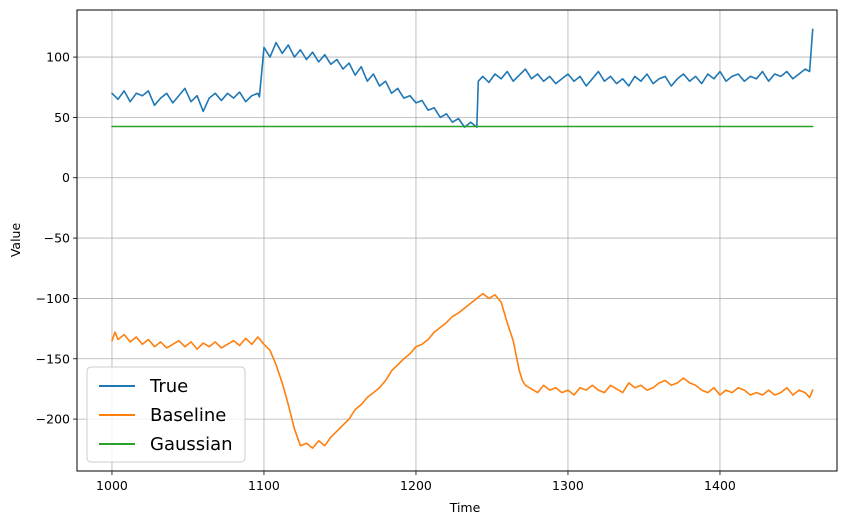 The width and height of the screenshot is (862, 529). What do you see at coordinates (112, 485) in the screenshot?
I see `x-tick-label: 1000` at bounding box center [112, 485].